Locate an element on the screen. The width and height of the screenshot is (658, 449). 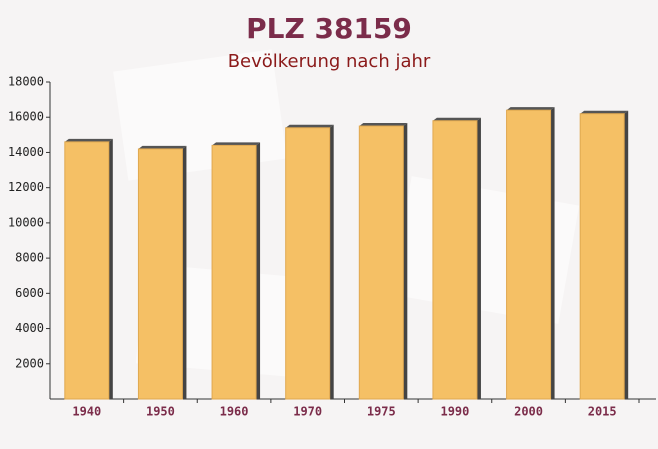
chart-title: PLZ 38159 is located at coordinates (329, 28).